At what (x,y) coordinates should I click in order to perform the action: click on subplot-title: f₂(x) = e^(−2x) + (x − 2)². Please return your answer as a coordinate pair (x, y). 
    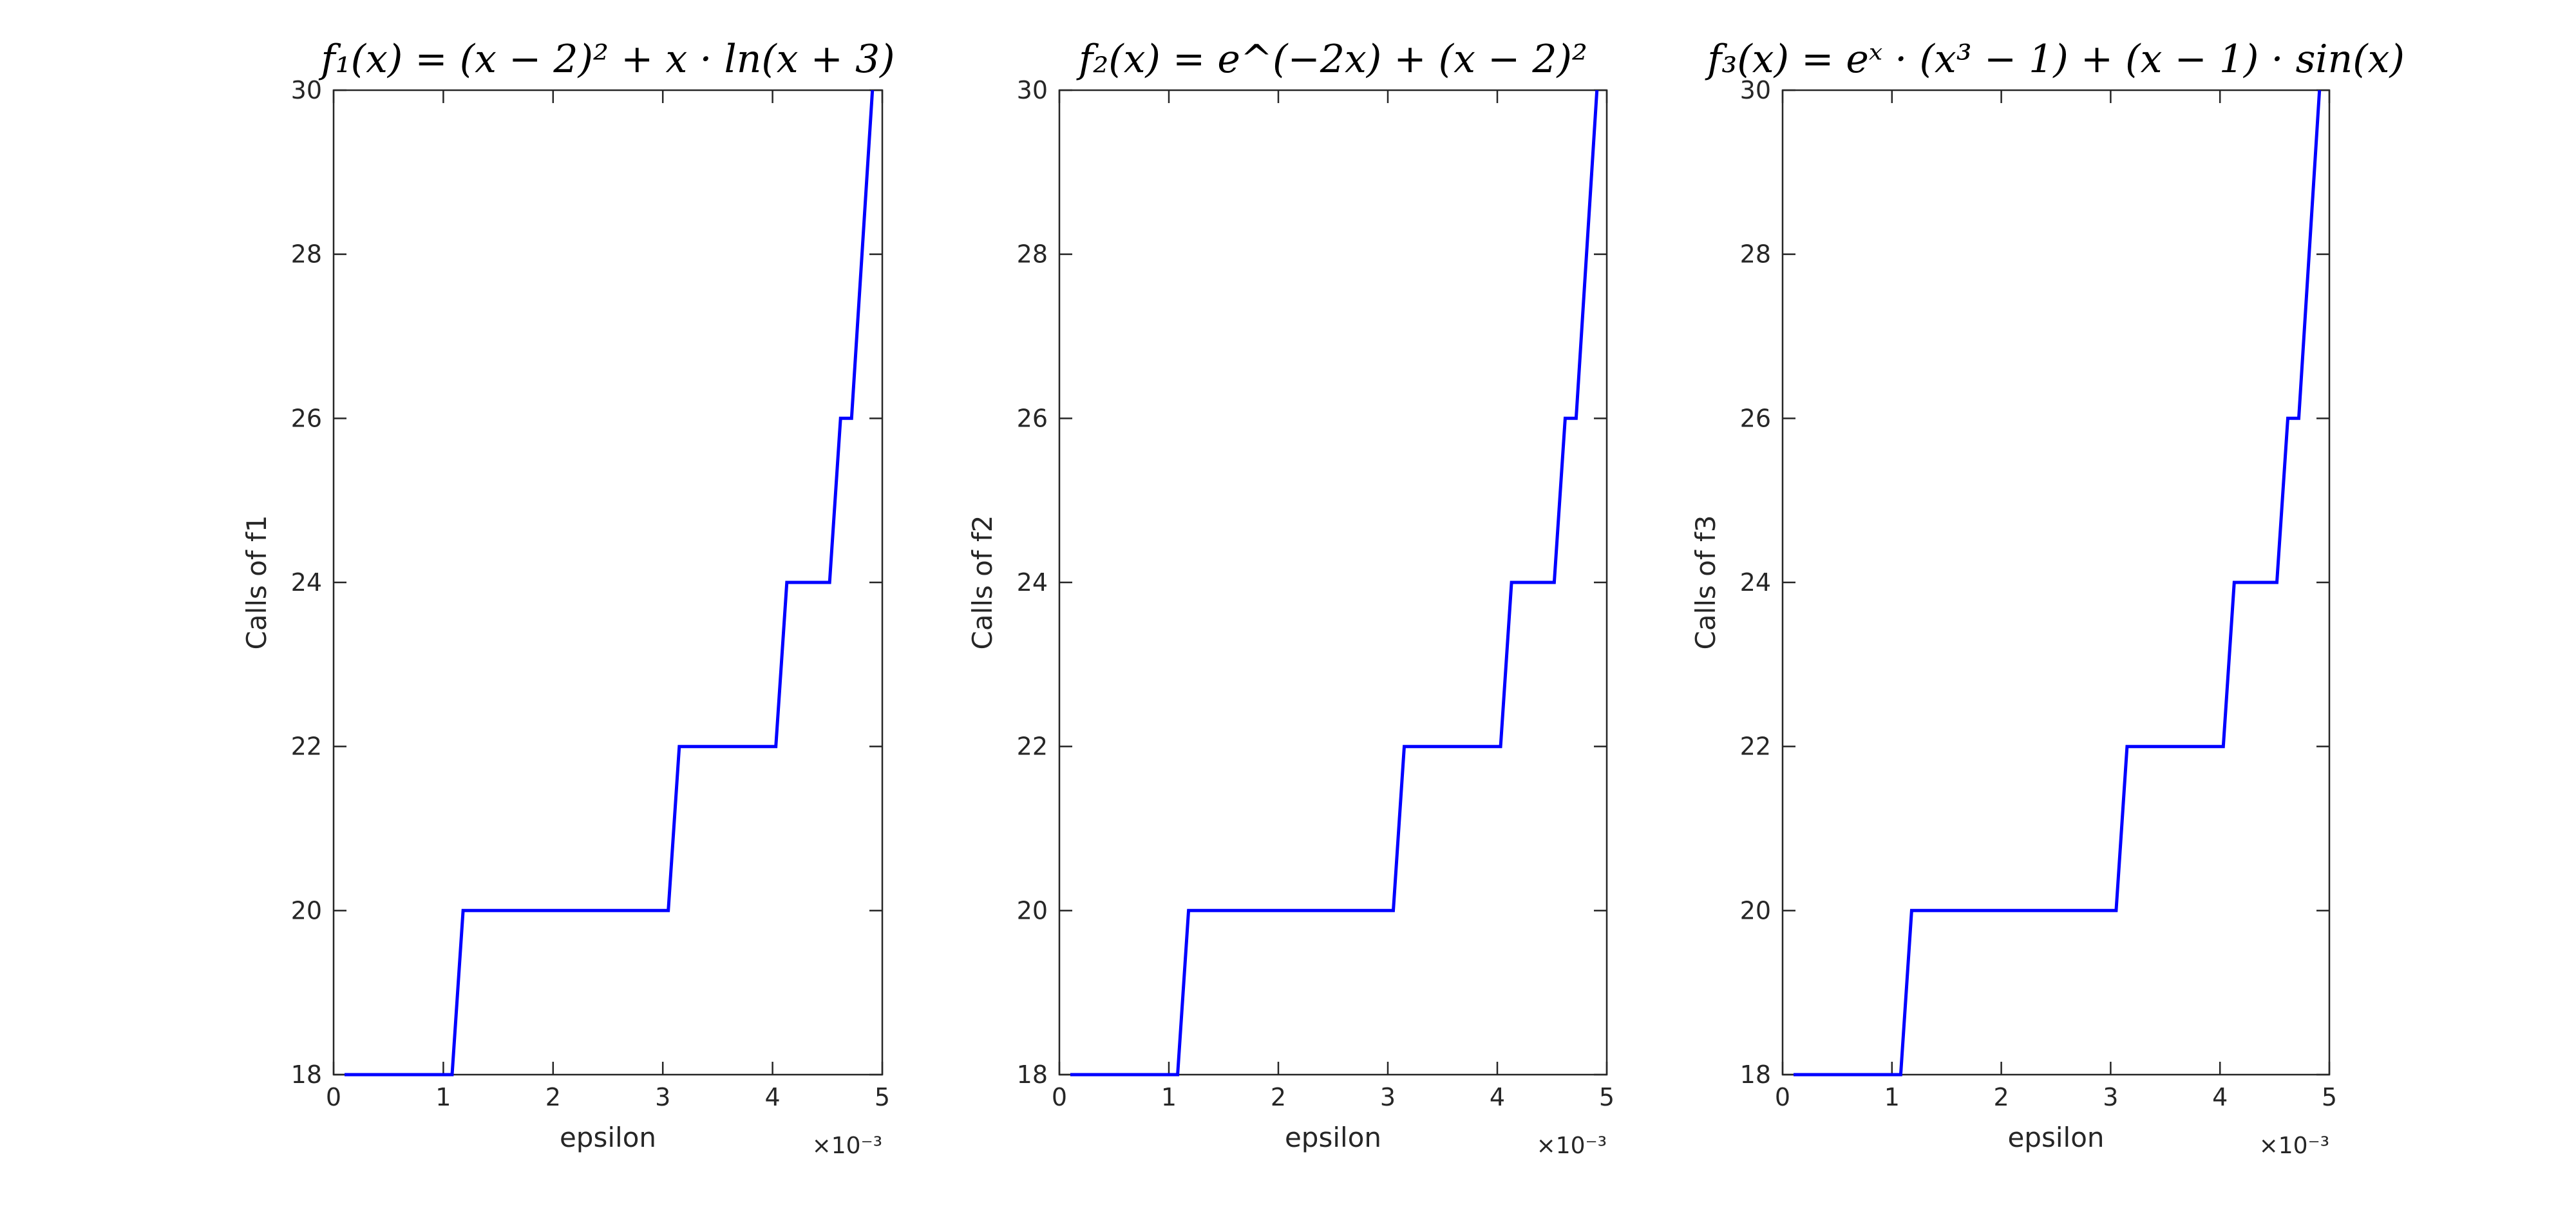
    Looking at the image, I should click on (1331, 60).